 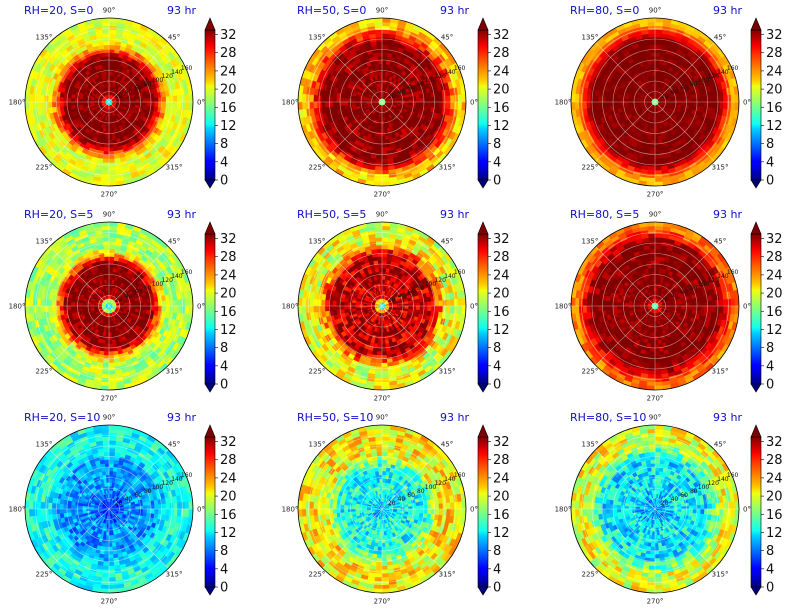 I want to click on panel-title: RH=80, S=10, so click(x=608, y=417).